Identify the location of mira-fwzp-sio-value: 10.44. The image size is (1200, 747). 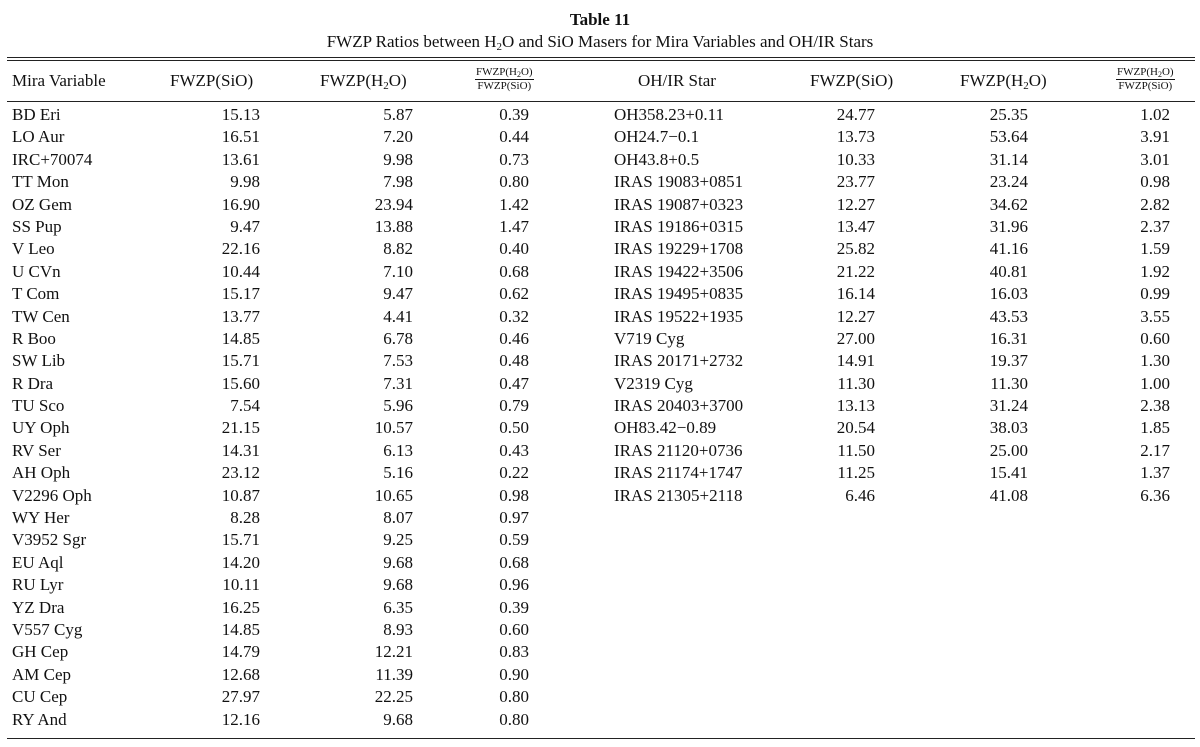
(240, 271).